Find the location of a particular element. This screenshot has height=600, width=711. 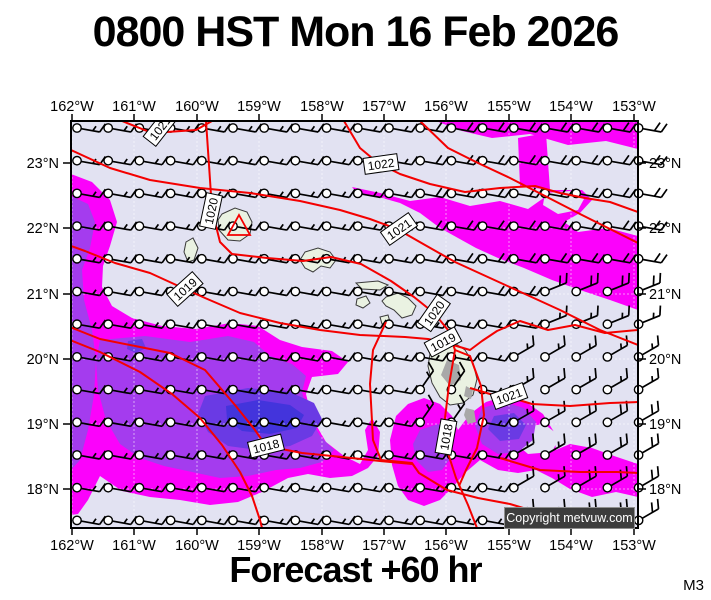

svg-text: 1018 is located at coordinates (446, 436).